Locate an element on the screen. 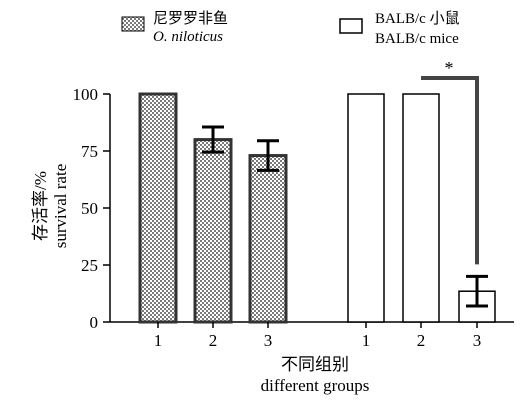 Image resolution: width=526 pixels, height=407 pixels. y-tick-label: 100 is located at coordinates (86, 94).